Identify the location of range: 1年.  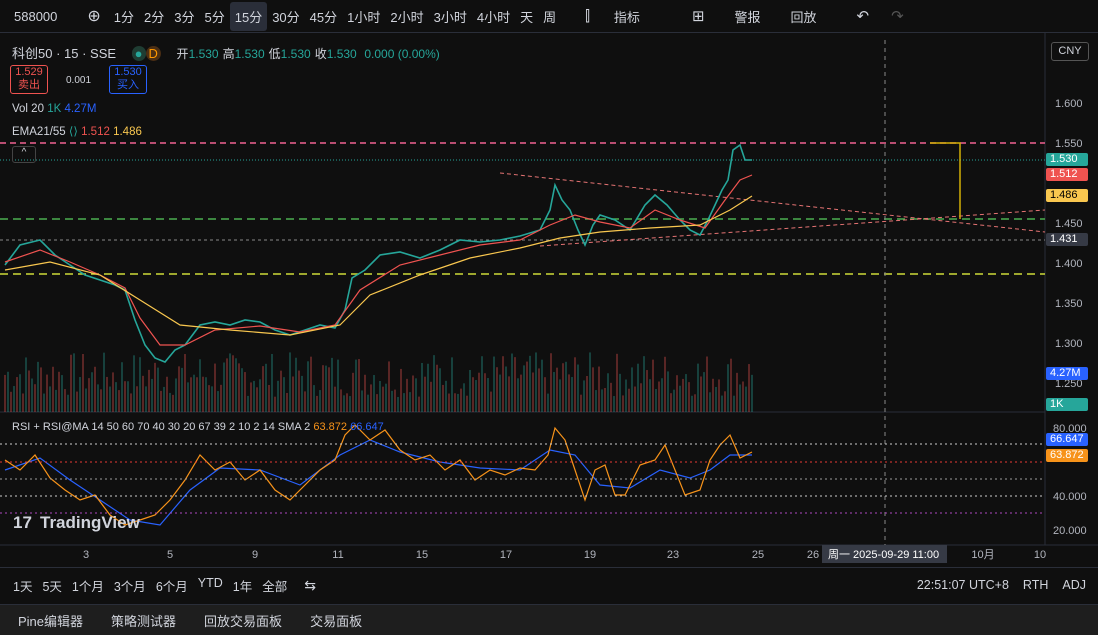
(242, 586).